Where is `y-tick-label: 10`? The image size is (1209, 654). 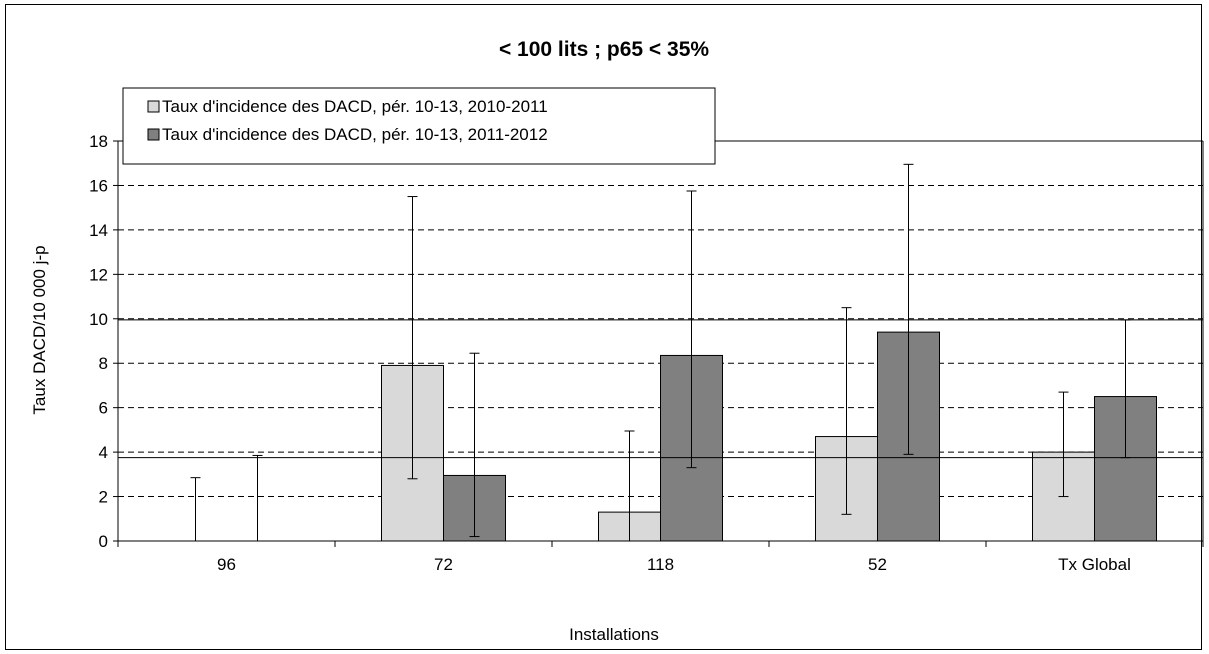 y-tick-label: 10 is located at coordinates (98, 319).